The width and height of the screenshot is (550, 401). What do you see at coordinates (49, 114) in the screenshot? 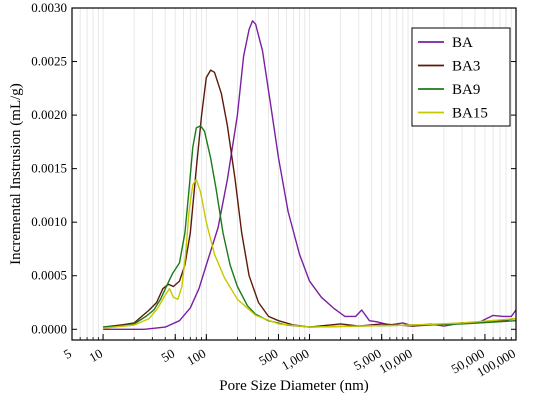
I see `y-tick-label: 0.0020` at bounding box center [49, 114].